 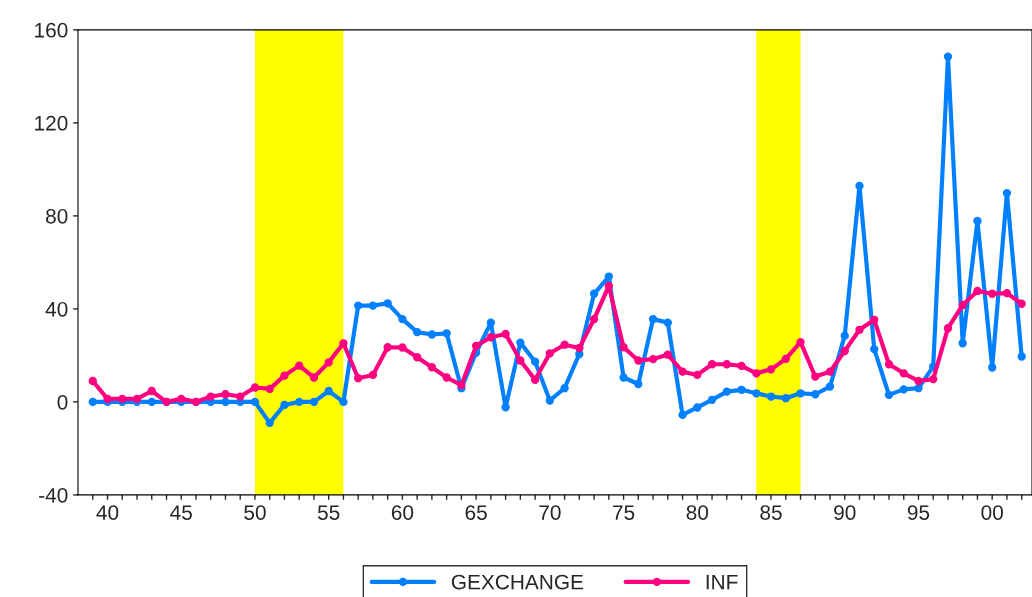 I want to click on x-tick-label: 50, so click(x=255, y=512).